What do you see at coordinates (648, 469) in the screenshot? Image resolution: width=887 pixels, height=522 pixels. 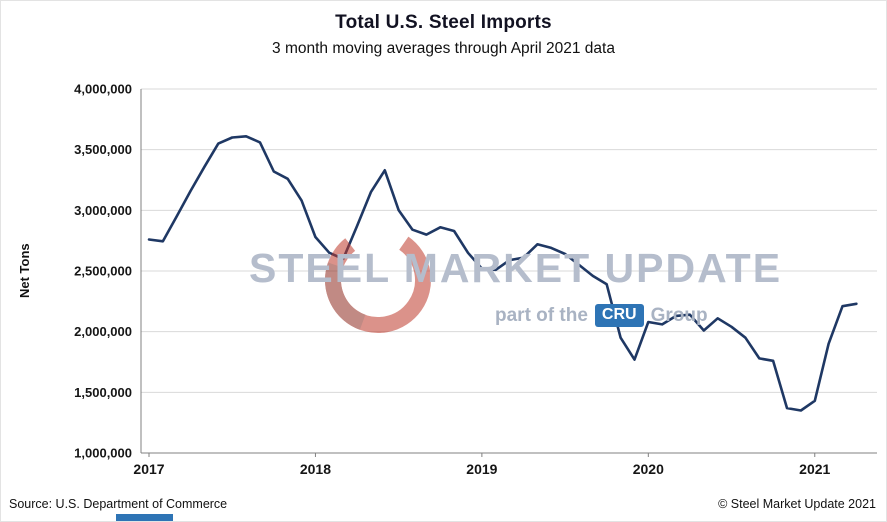 I see `x-tick-label: 2020` at bounding box center [648, 469].